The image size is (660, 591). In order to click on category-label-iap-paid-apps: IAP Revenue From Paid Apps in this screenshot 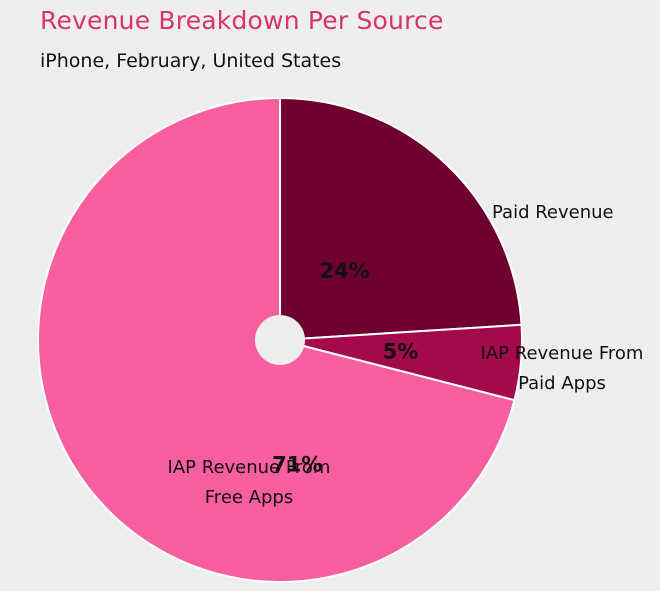, I will do `click(562, 368)`.